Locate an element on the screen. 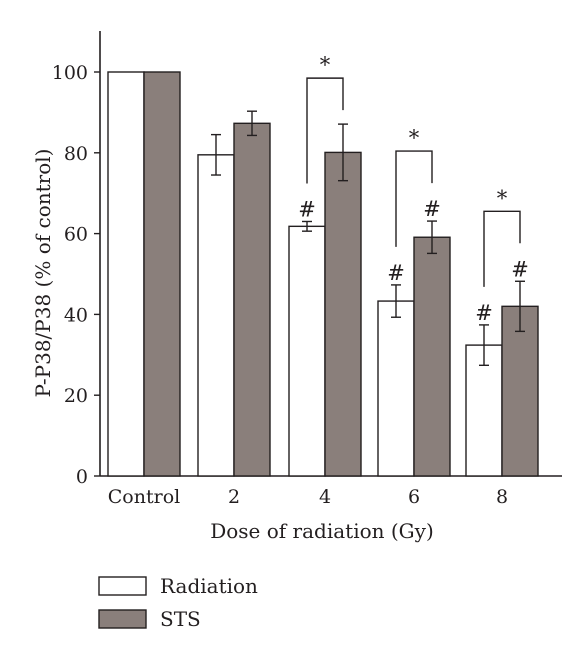 The image size is (581, 660). significance-markers: # # # # # is located at coordinates (413, 261).